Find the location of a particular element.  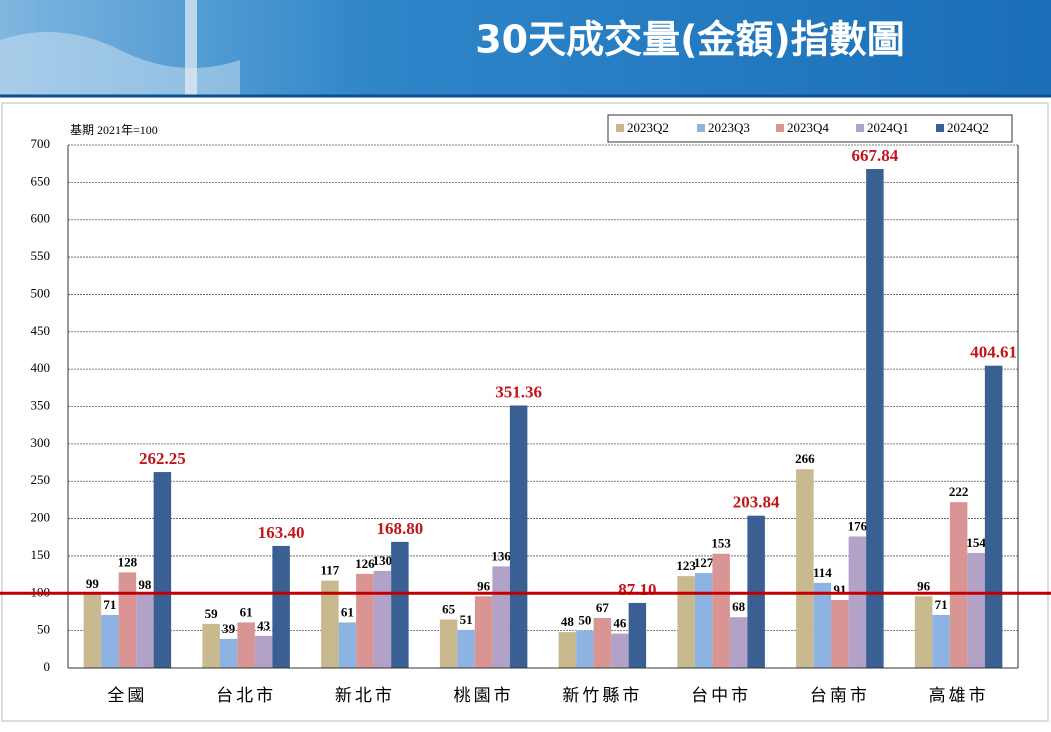

legend-label: 2024Q2 is located at coordinates (968, 127).